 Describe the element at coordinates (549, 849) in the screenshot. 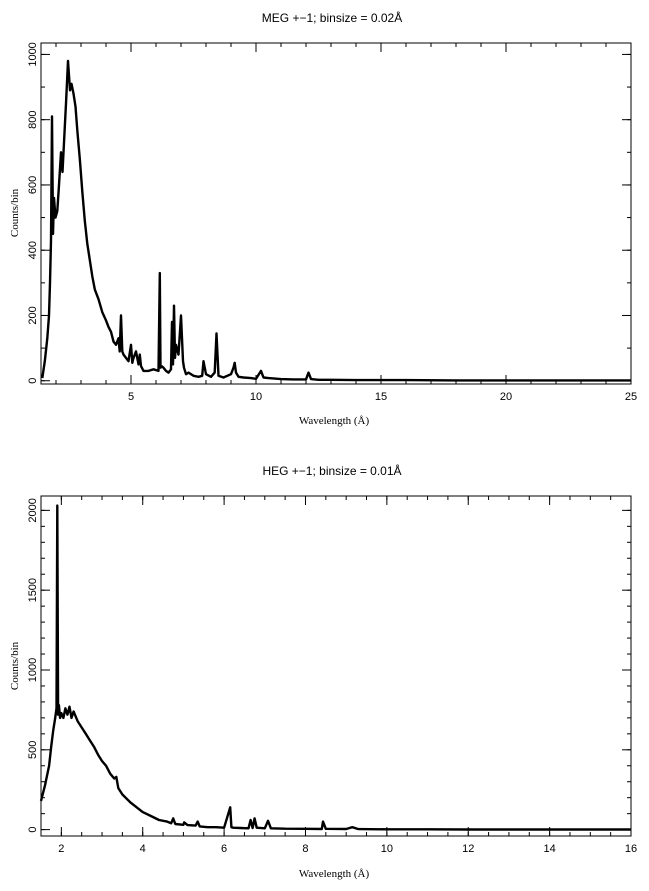

I see `heg-x-tick-label: 14` at that location.